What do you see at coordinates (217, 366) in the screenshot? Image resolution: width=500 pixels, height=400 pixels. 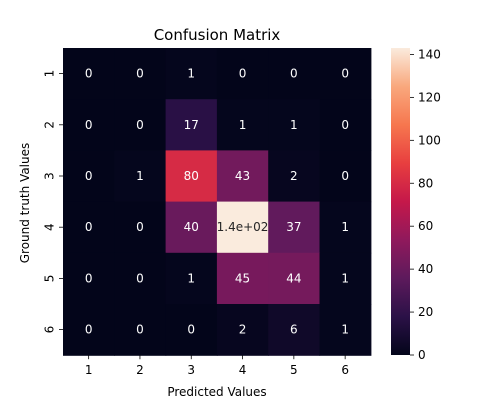 I see `x-axis-ticks: 1 2 3 4 5 6` at bounding box center [217, 366].